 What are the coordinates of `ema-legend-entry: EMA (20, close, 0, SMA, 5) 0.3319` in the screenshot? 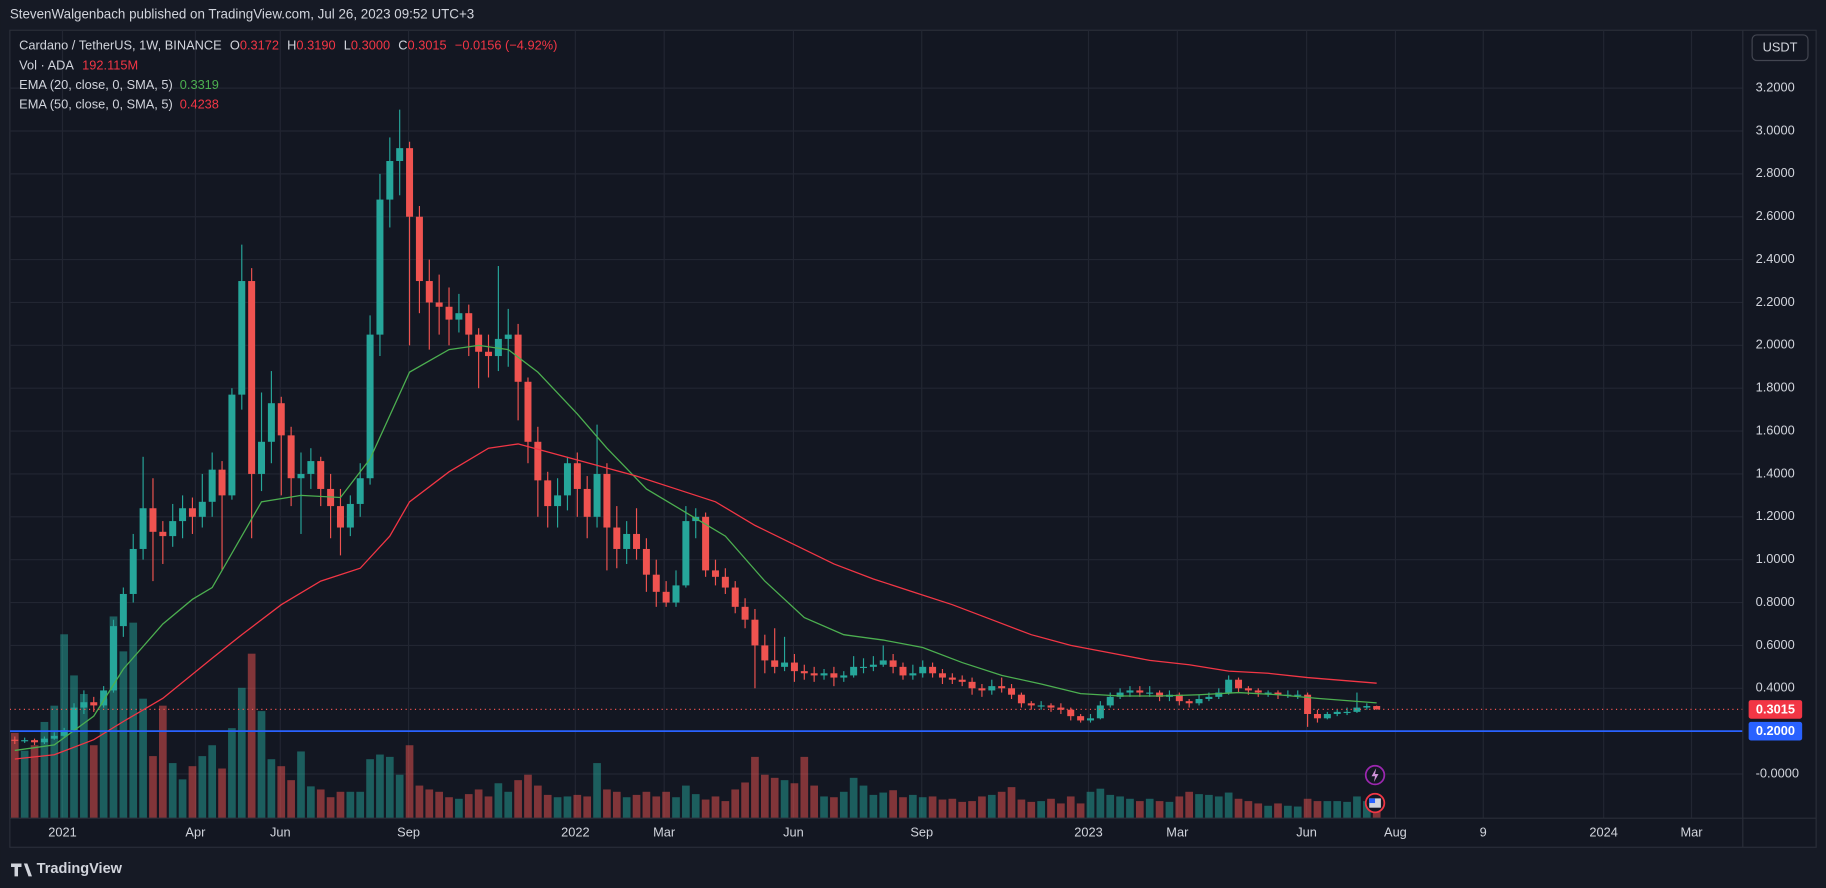 It's located at (119, 84).